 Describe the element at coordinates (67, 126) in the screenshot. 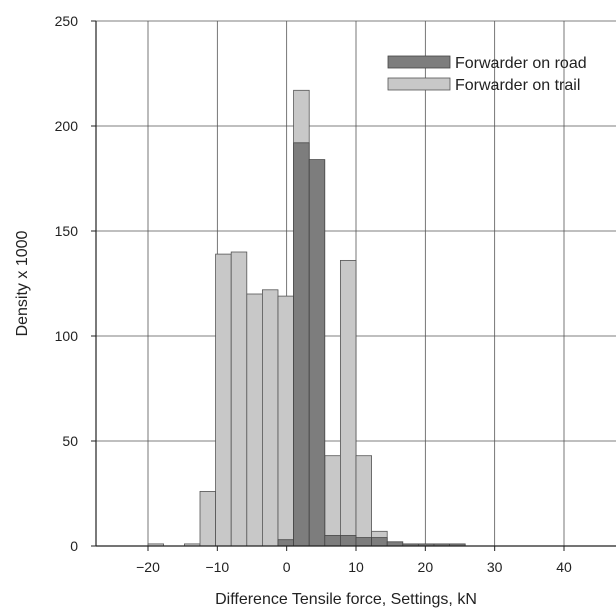

I see `y-tick-label: 200` at that location.